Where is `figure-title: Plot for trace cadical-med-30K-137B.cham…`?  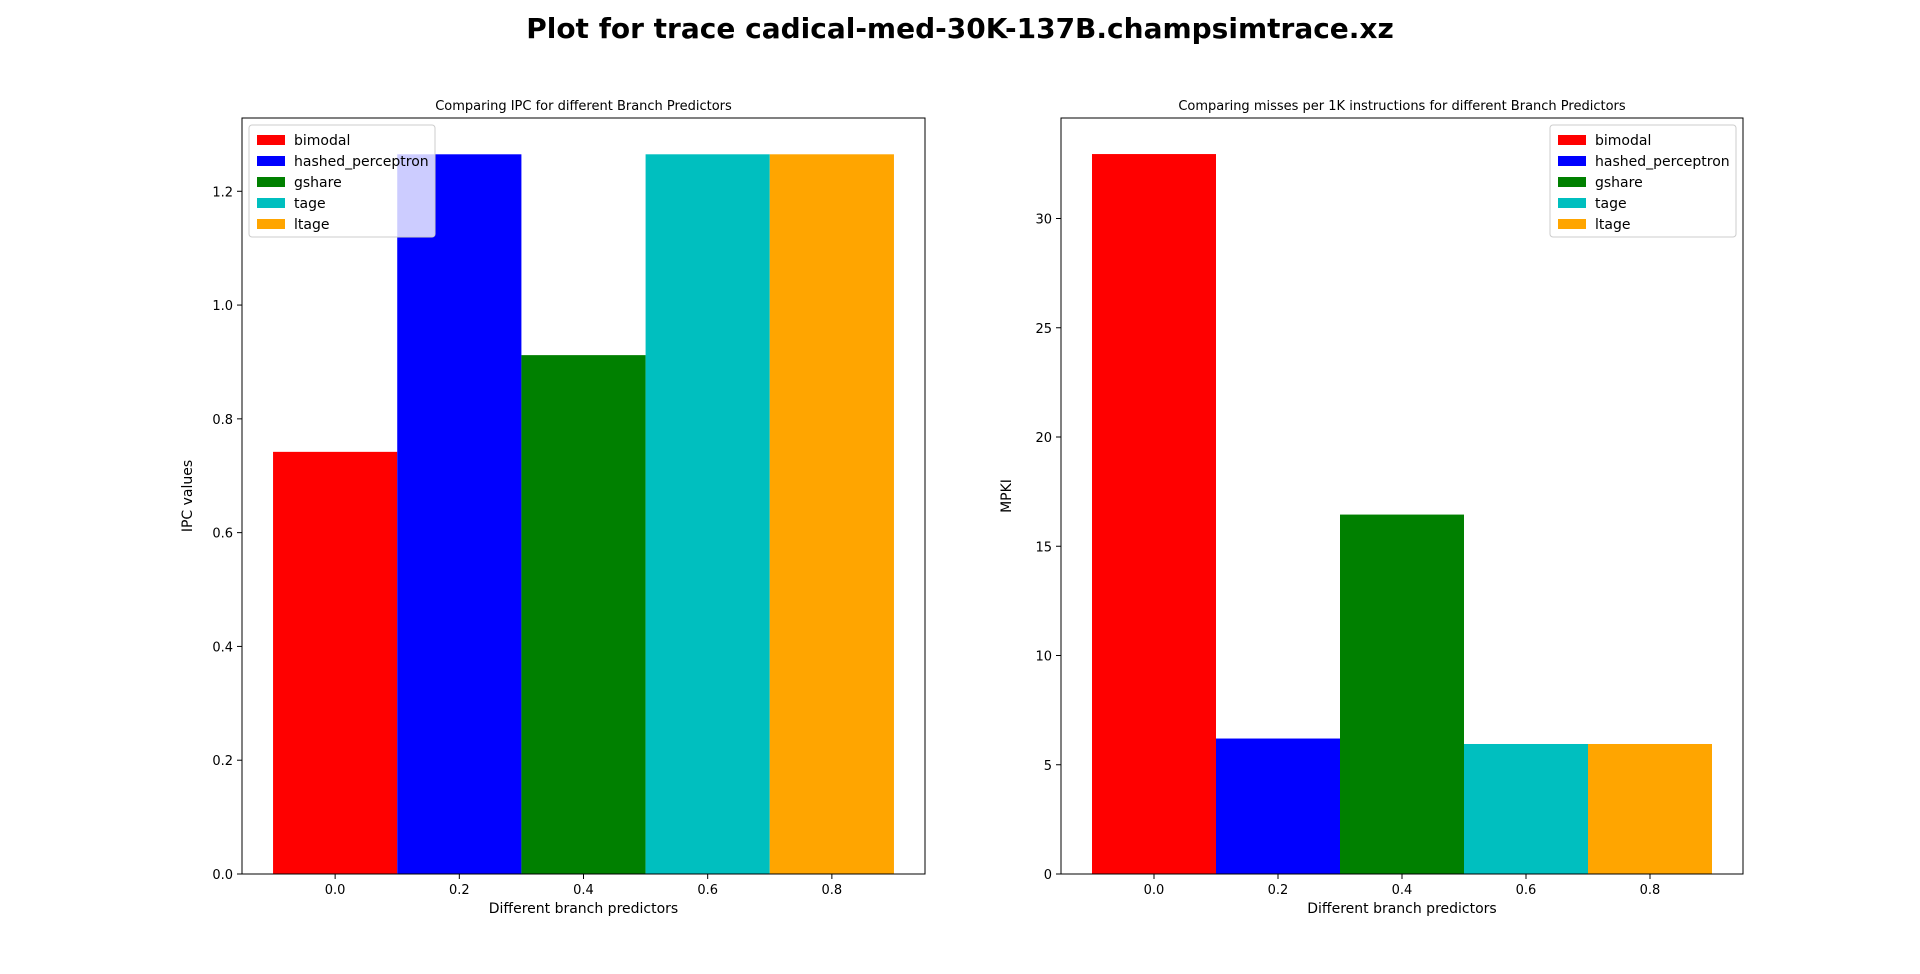 figure-title: Plot for trace cadical-med-30K-137B.cham… is located at coordinates (960, 28).